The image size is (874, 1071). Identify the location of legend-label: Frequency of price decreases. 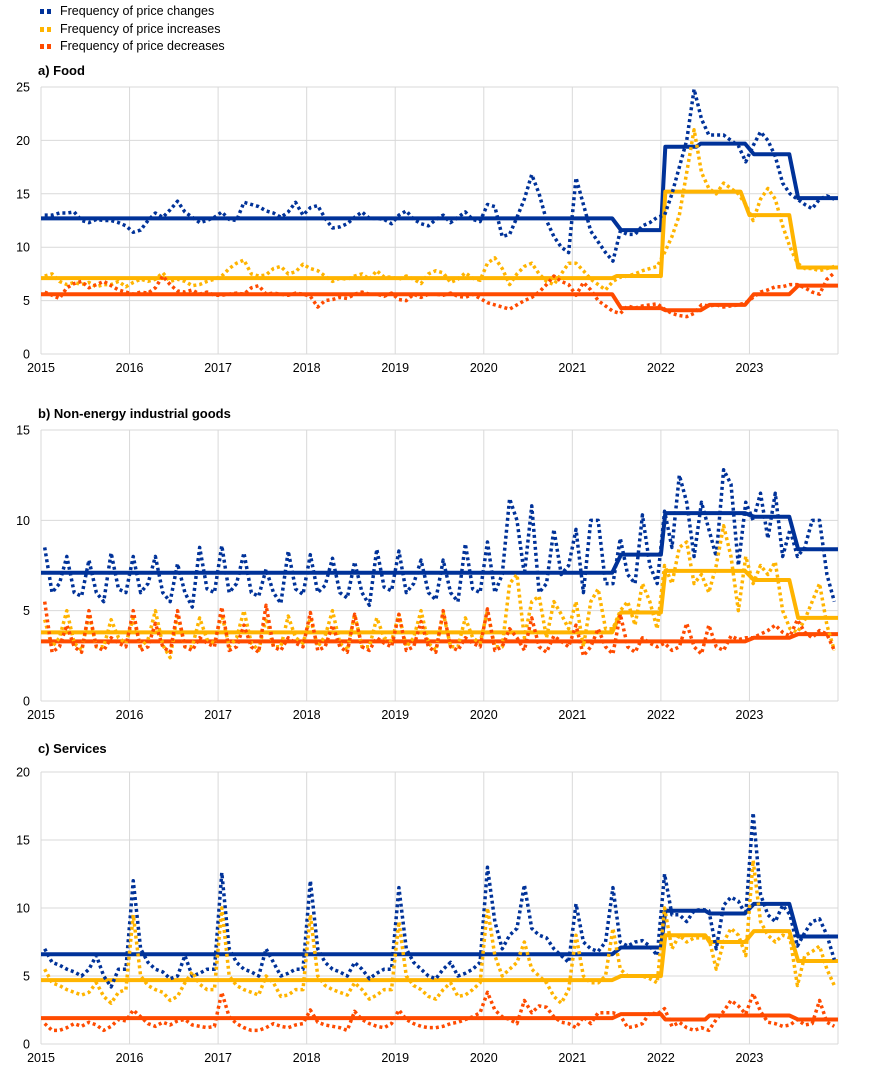
(142, 46).